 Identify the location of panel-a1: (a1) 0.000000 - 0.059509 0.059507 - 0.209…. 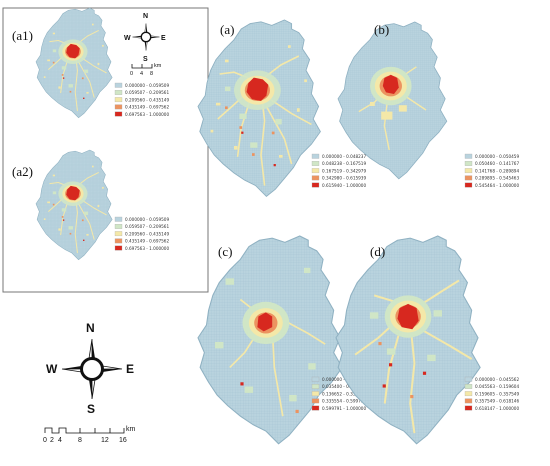
(90, 63).